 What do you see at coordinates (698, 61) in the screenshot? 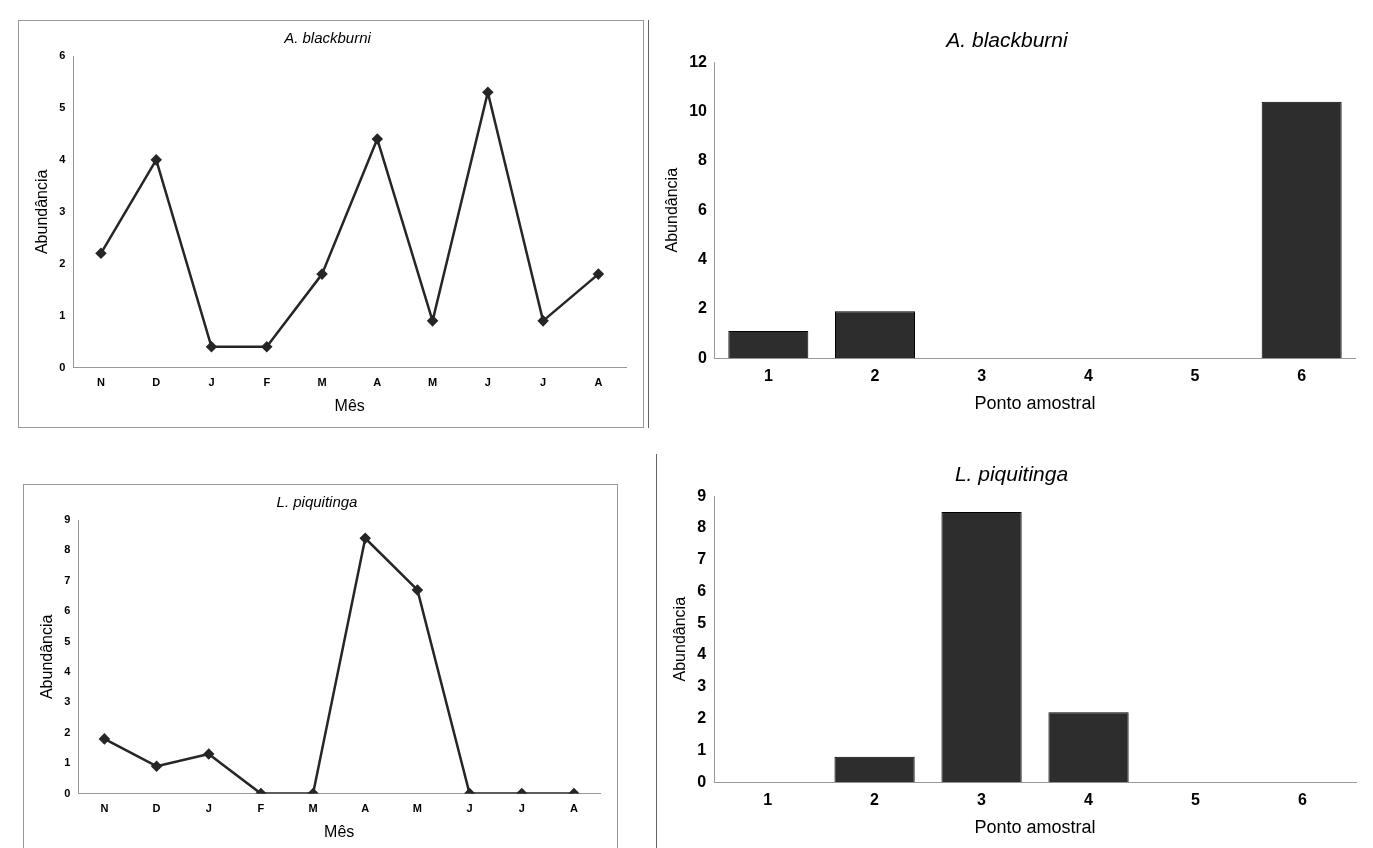
I see `y-tick-label: 12` at bounding box center [698, 61].